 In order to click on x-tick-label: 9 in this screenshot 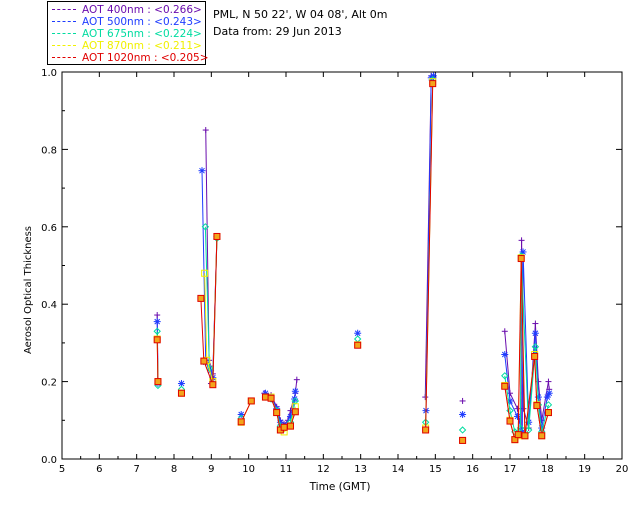, I will do `click(211, 469)`.